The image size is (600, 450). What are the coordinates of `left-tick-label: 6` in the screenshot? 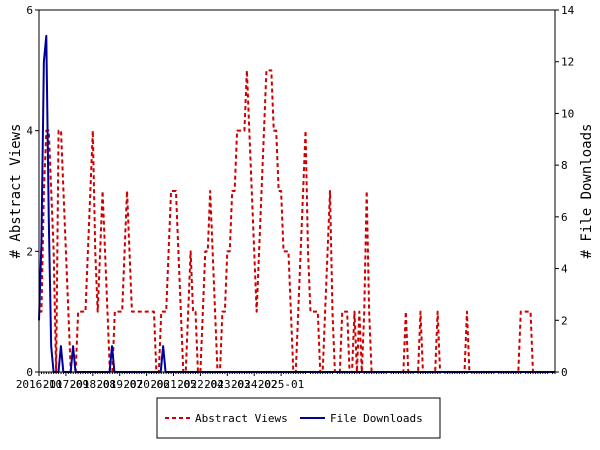 It's located at (29, 10).